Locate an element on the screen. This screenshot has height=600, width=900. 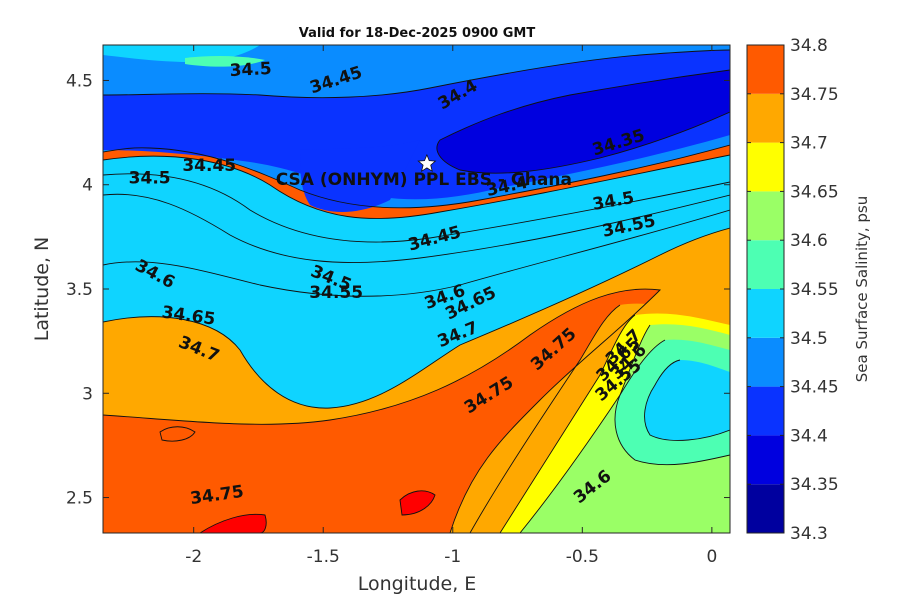
band-34.4-tongue is located at coordinates (360, 176).